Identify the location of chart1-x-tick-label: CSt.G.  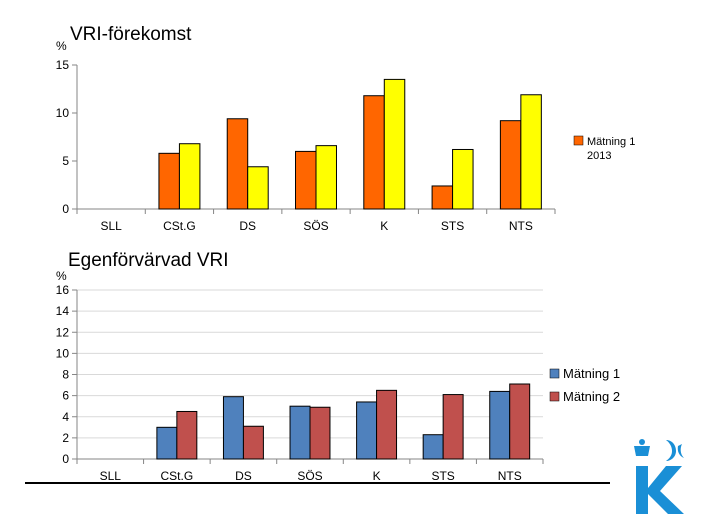
(179, 226).